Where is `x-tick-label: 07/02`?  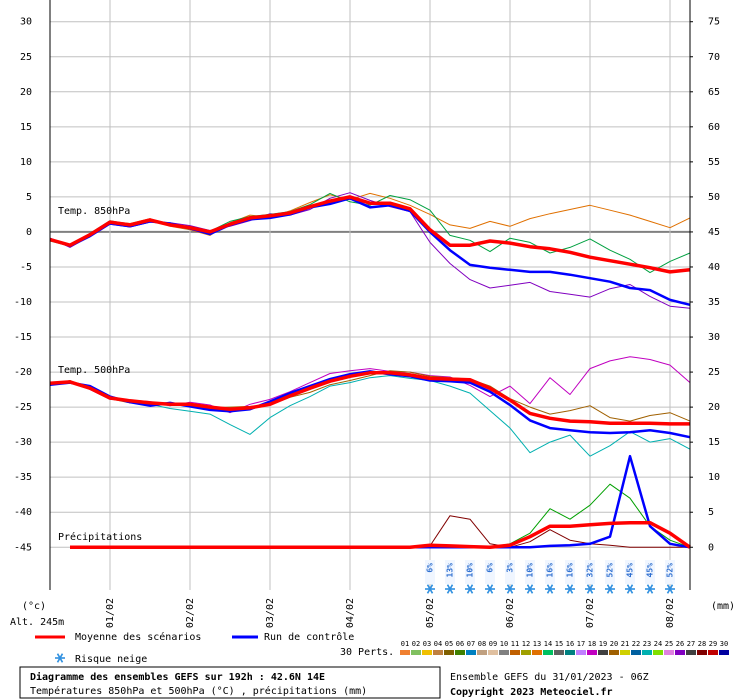 x-tick-label: 07/02 is located at coordinates (590, 613).